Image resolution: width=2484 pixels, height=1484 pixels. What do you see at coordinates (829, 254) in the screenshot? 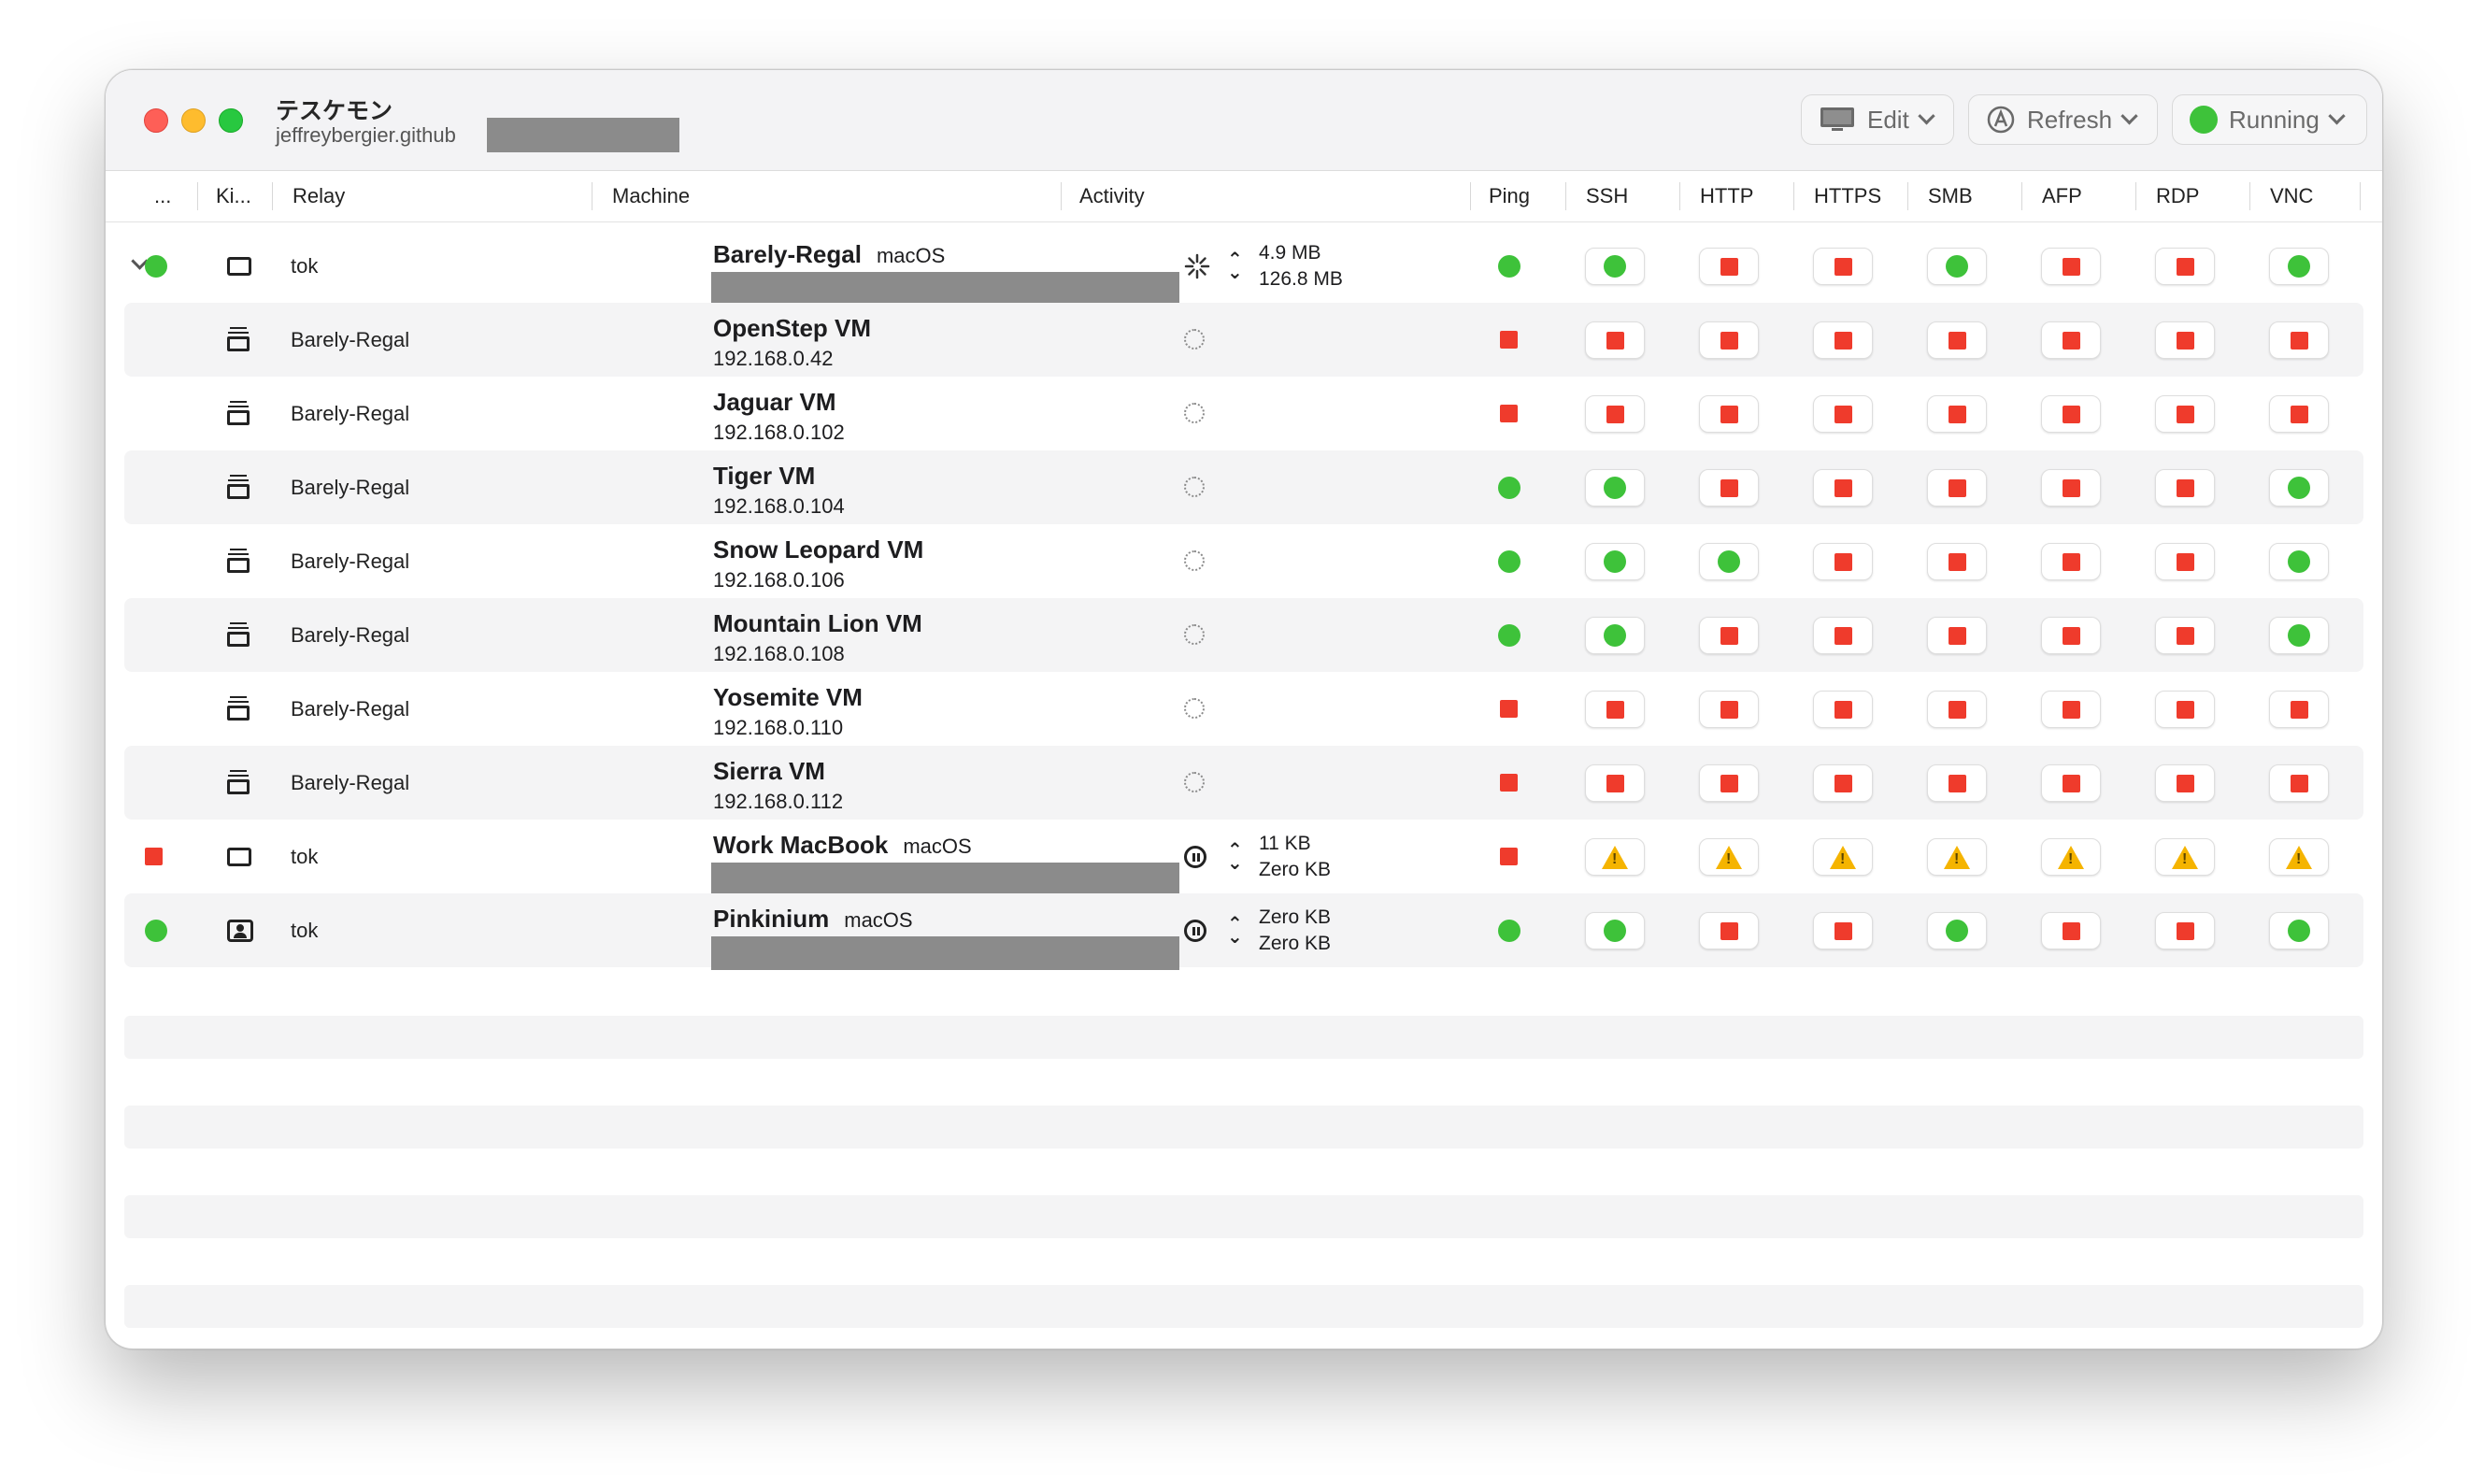
I see `machine-cell: Barely-Regal macOS` at bounding box center [829, 254].